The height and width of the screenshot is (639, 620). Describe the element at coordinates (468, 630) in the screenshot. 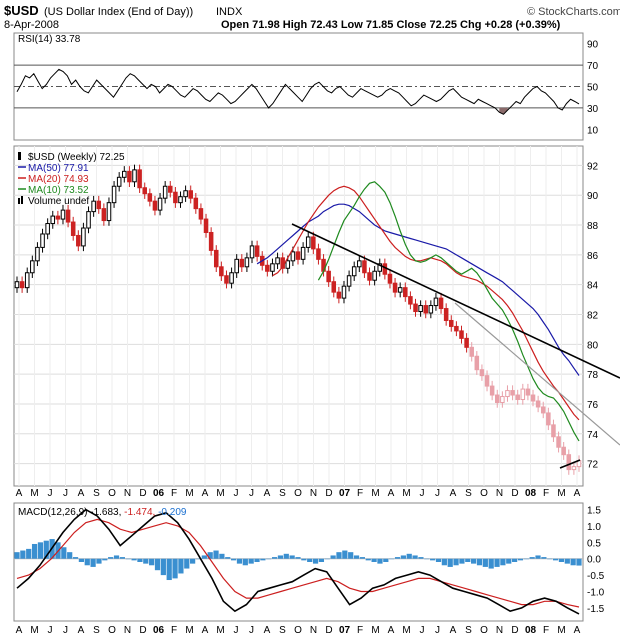

I see `macd-x-label: S` at that location.